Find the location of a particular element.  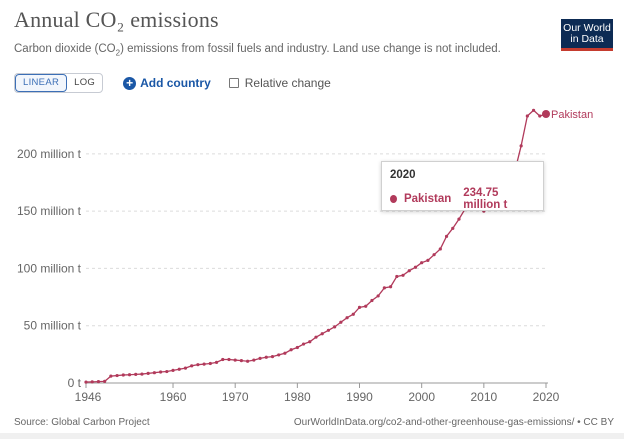

x-tick-label: 2000 is located at coordinates (421, 397).